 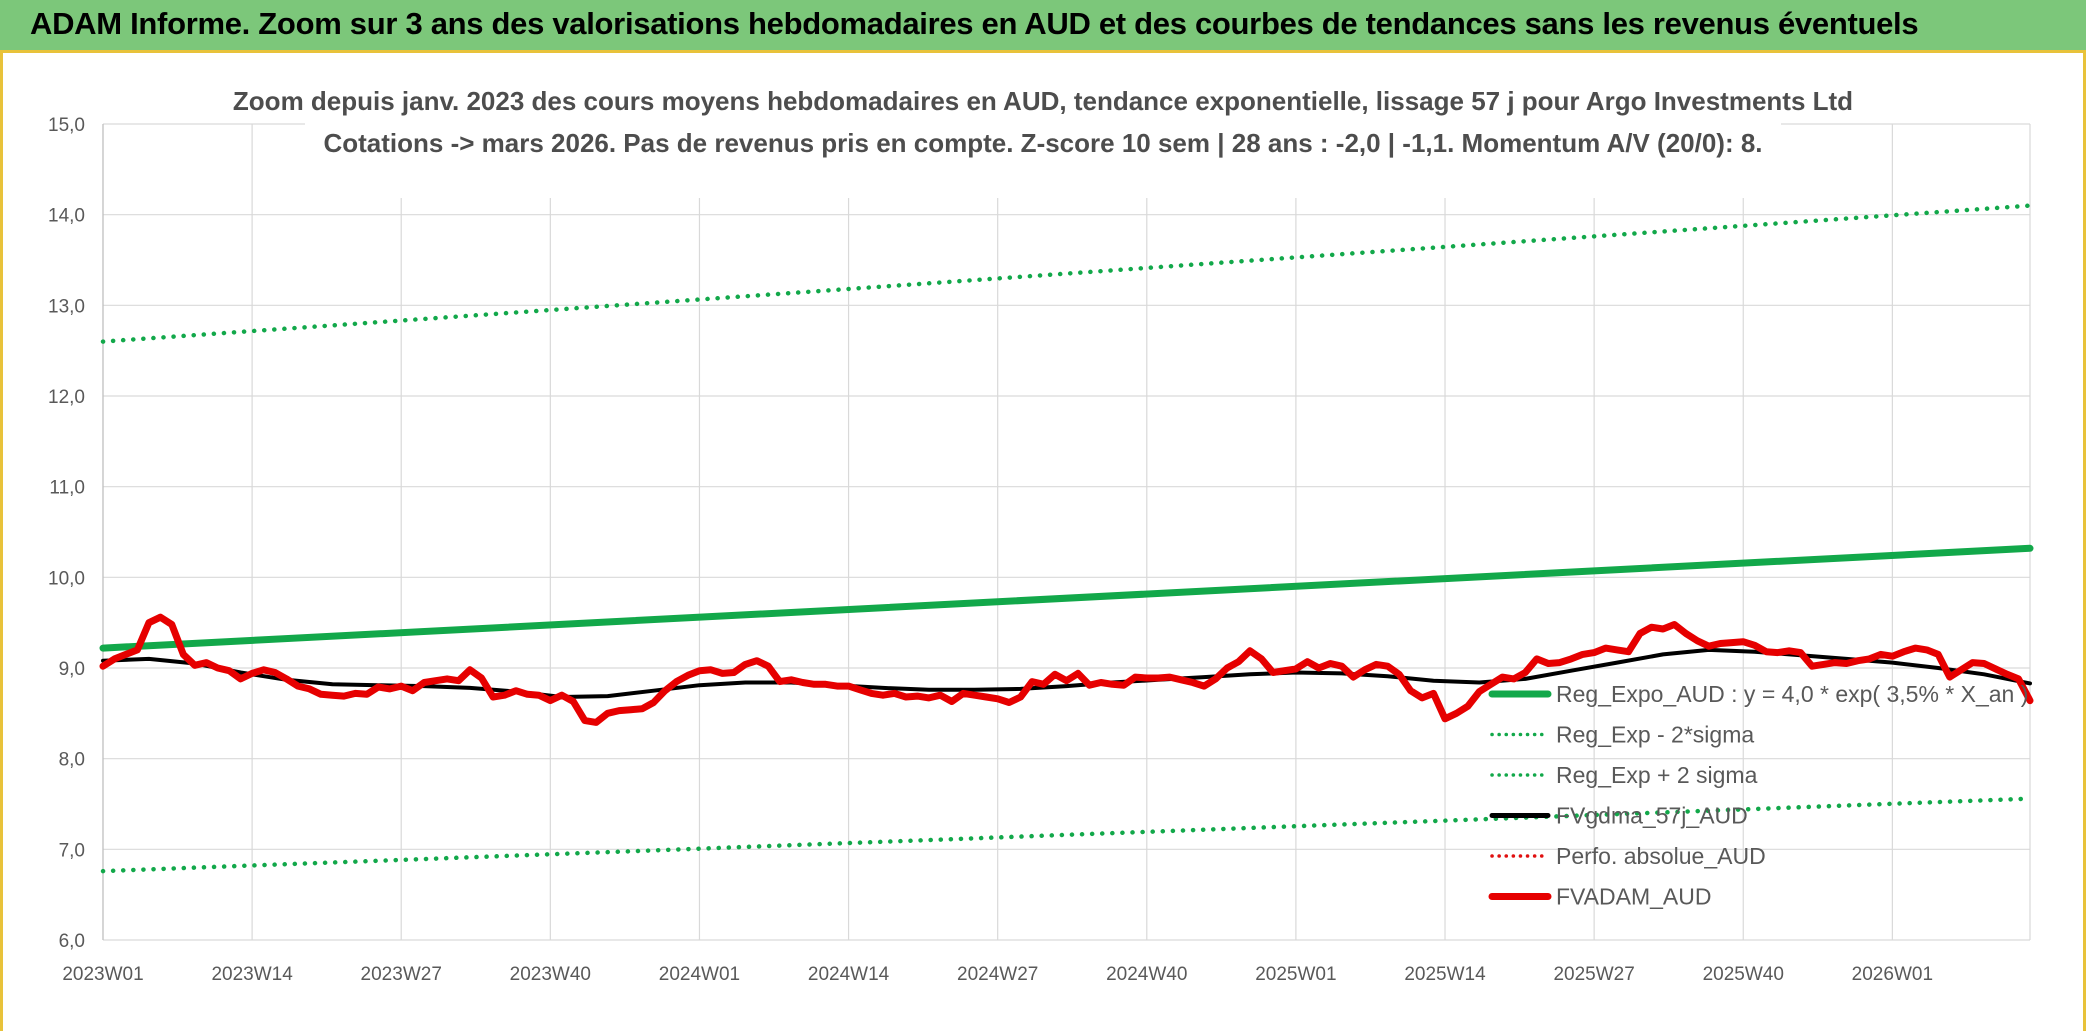 What do you see at coordinates (66, 216) in the screenshot?
I see `y-tick-label: 14,0` at bounding box center [66, 216].